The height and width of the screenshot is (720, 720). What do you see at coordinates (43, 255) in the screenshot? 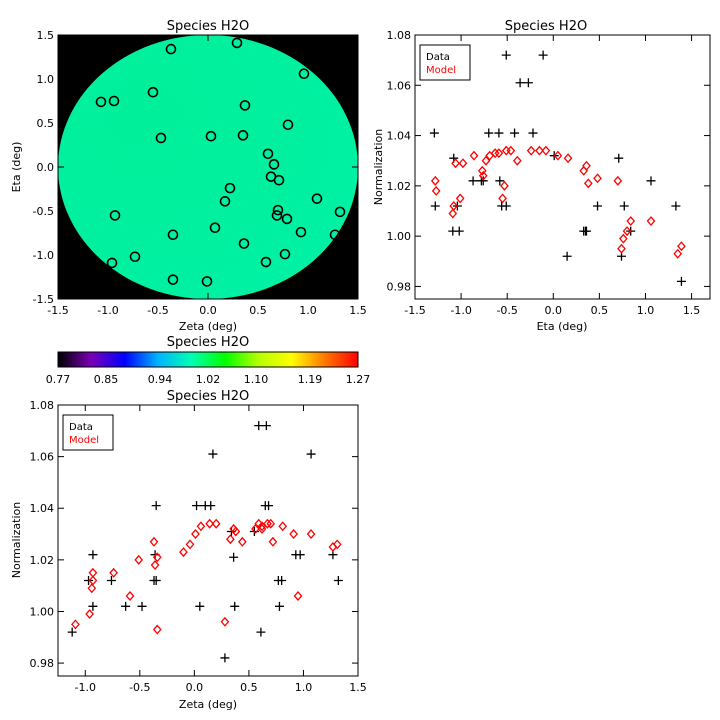
I see `map-ytick-label: -1.0` at bounding box center [43, 255].